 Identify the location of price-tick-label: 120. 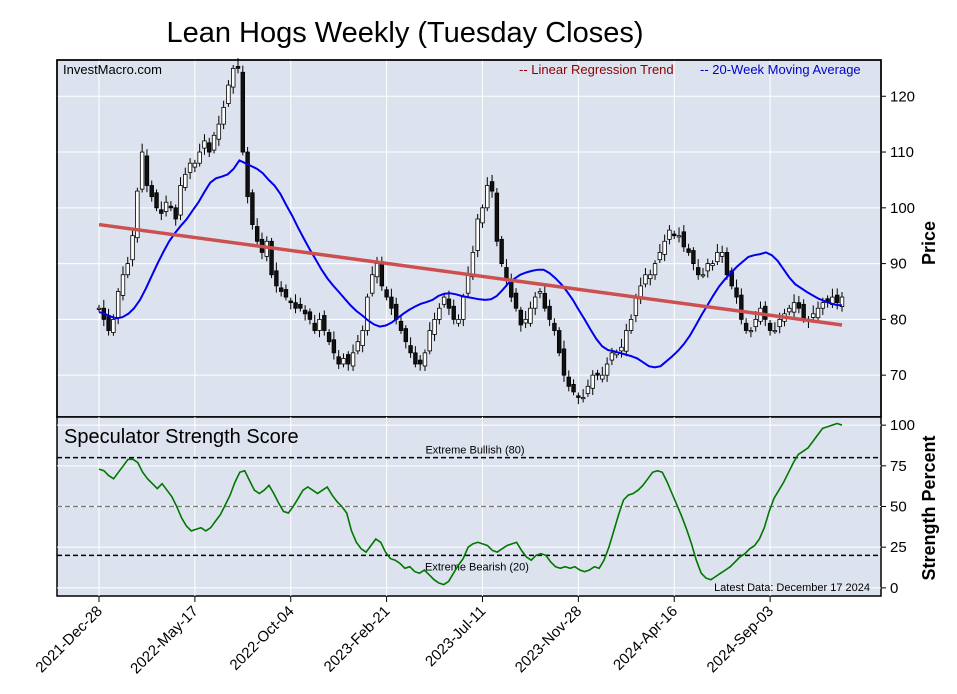
(902, 96).